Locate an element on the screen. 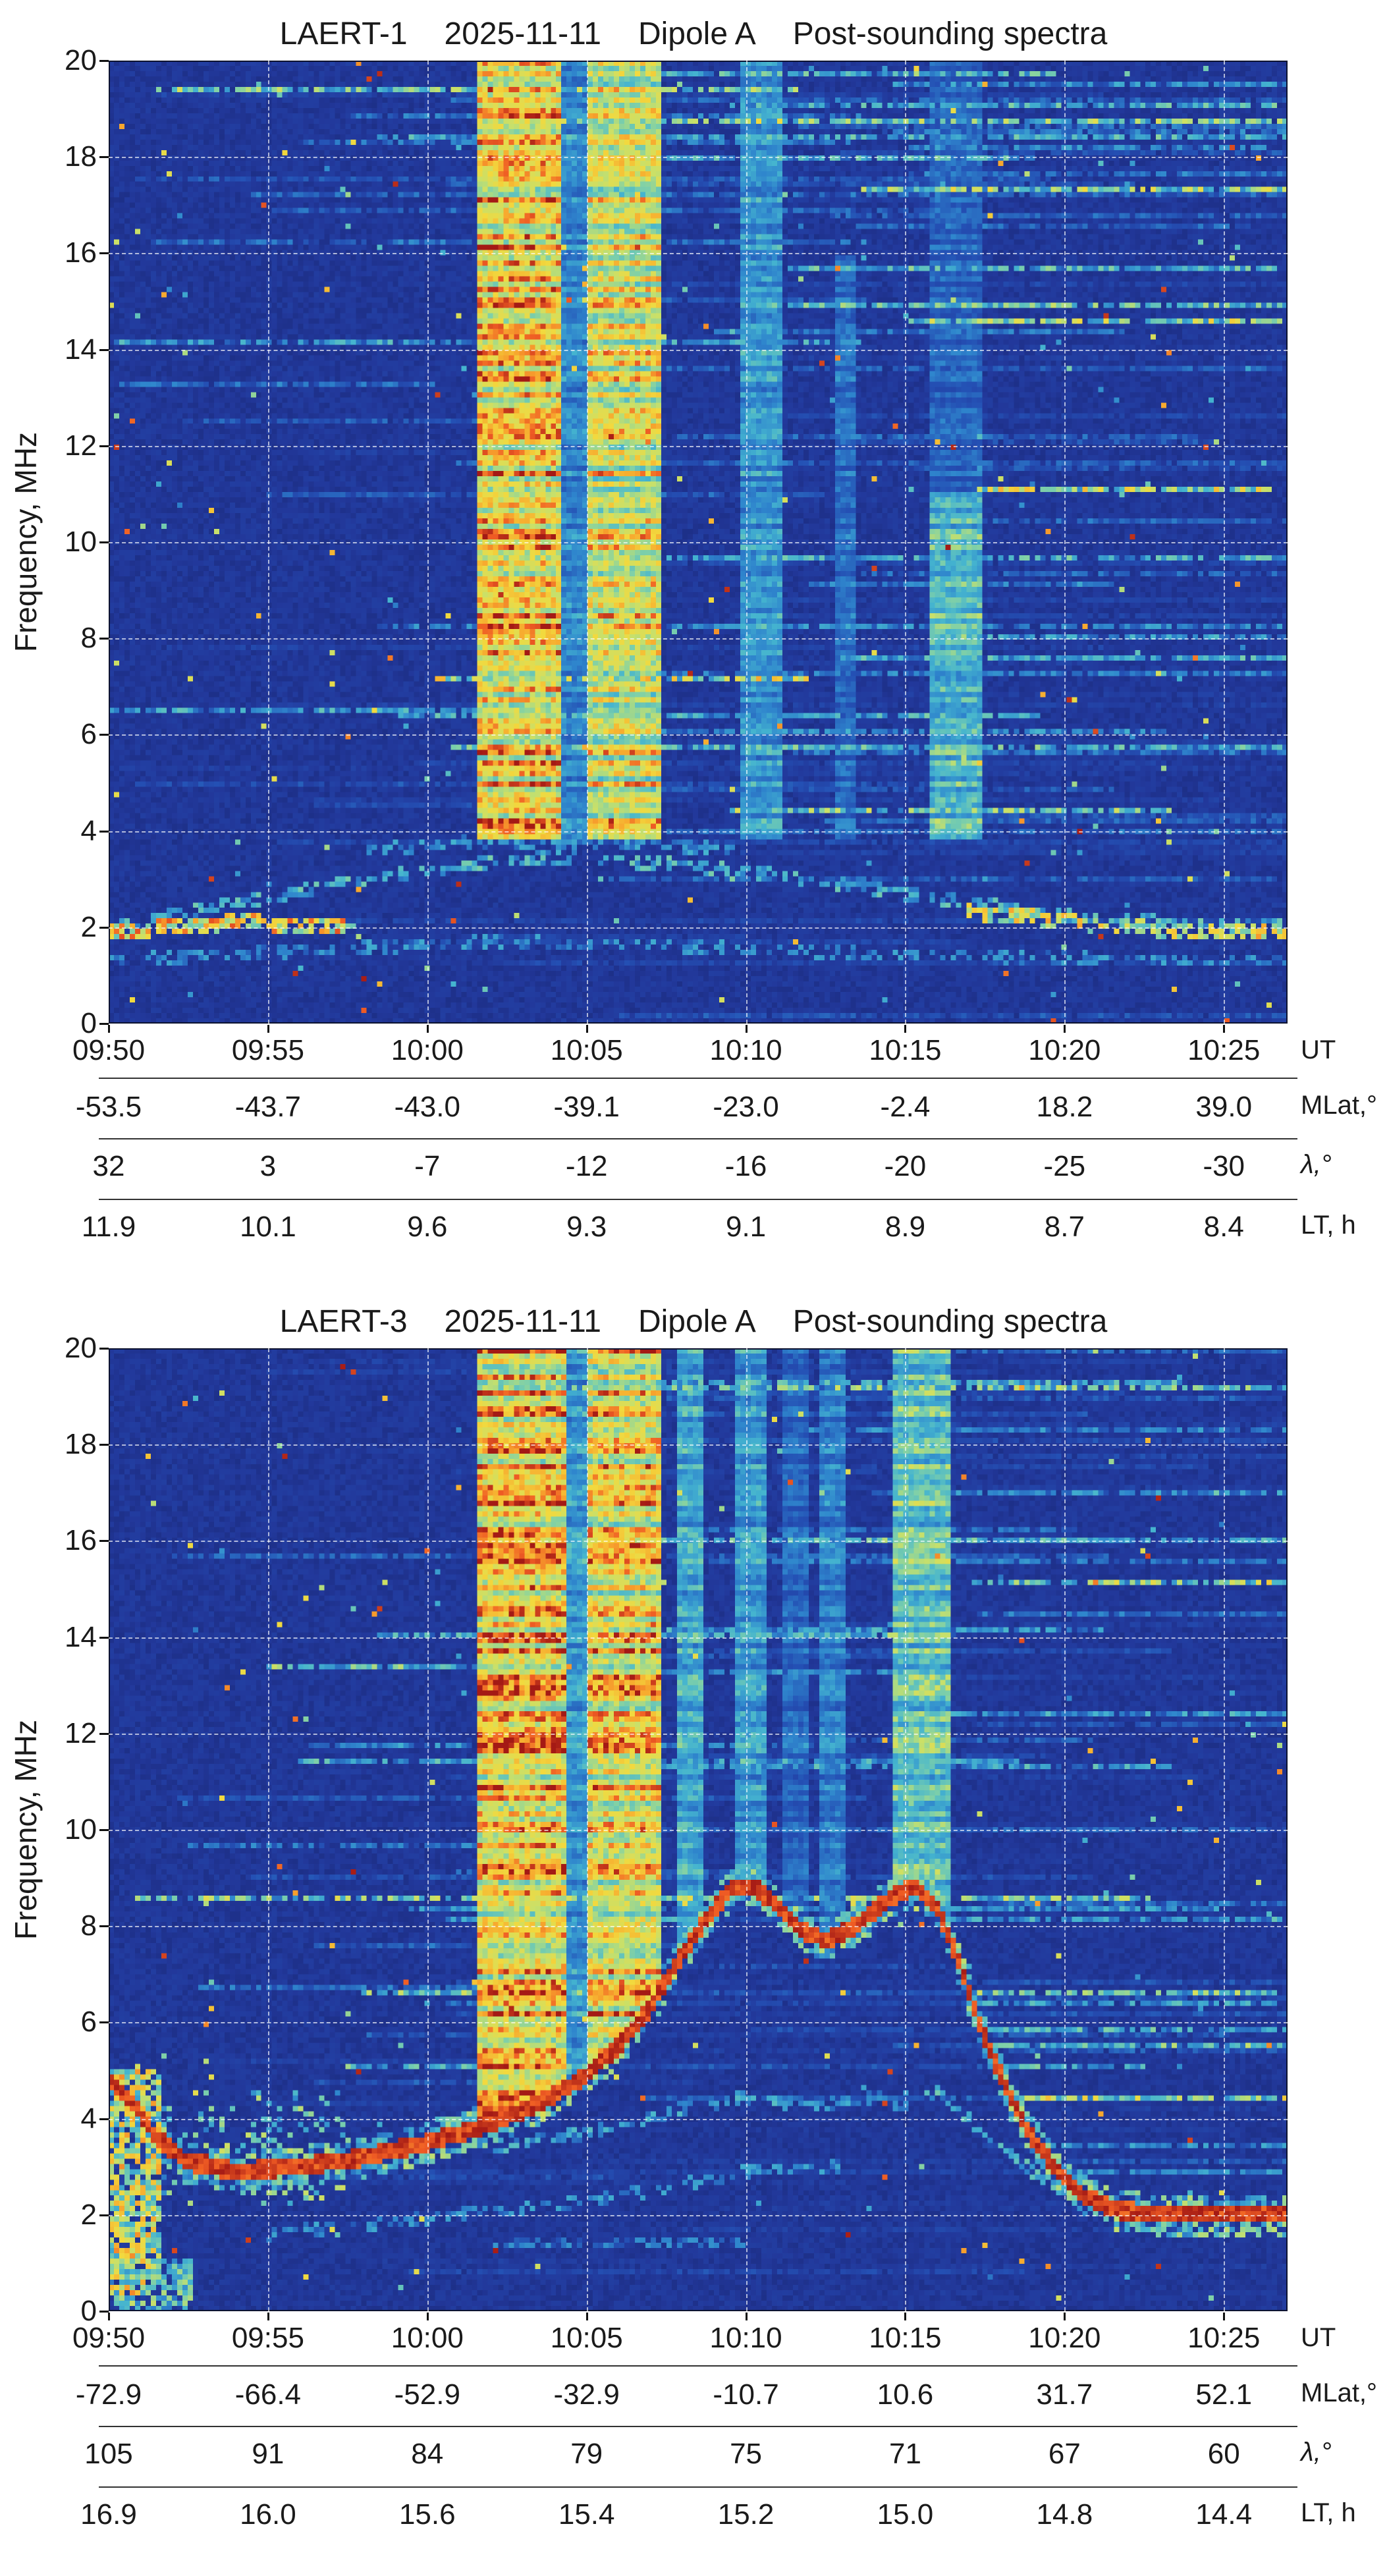 The width and height of the screenshot is (1387, 2576). axis-row-value: 9.6 is located at coordinates (427, 1227).